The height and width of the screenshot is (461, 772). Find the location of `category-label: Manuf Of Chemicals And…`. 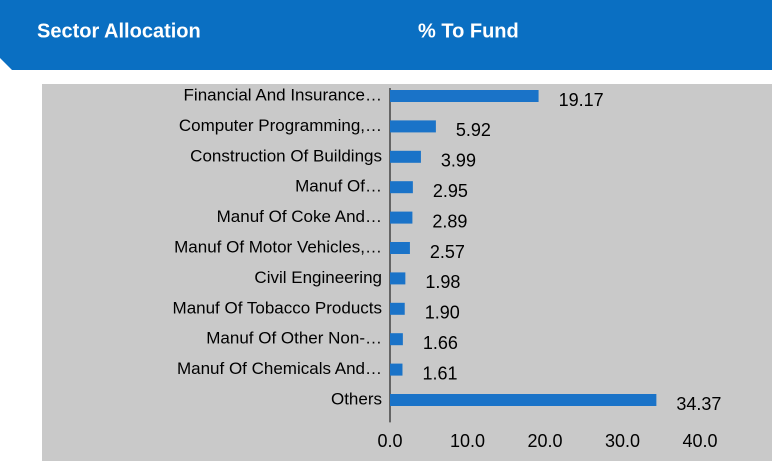

category-label: Manuf Of Chemicals And… is located at coordinates (279, 368).